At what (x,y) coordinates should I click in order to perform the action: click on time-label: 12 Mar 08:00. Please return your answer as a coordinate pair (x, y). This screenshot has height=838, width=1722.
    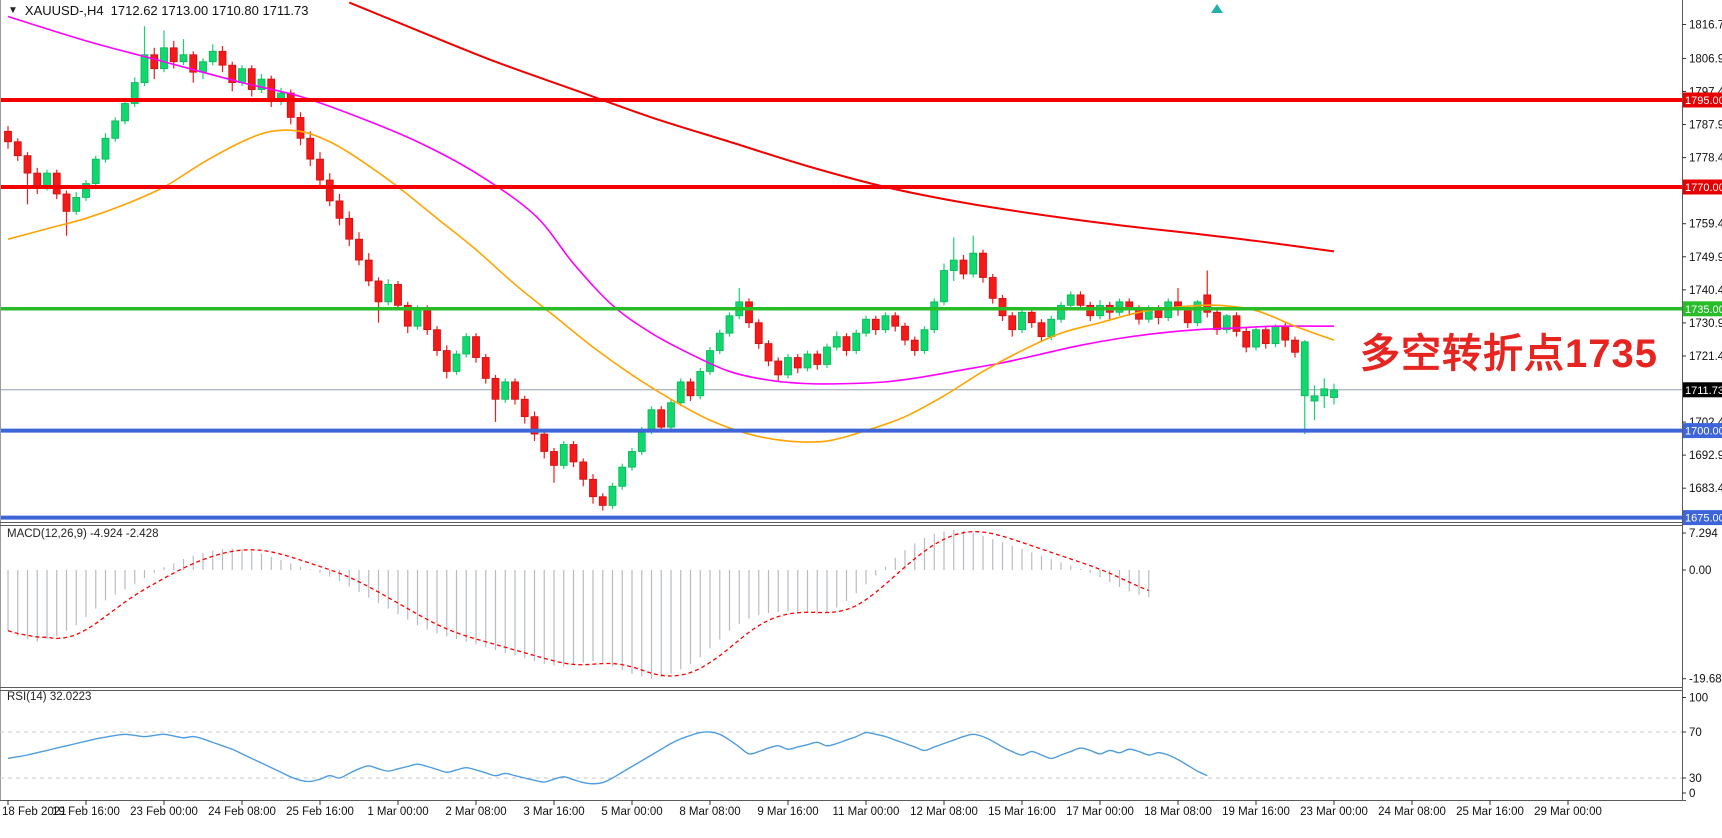
    Looking at the image, I should click on (944, 812).